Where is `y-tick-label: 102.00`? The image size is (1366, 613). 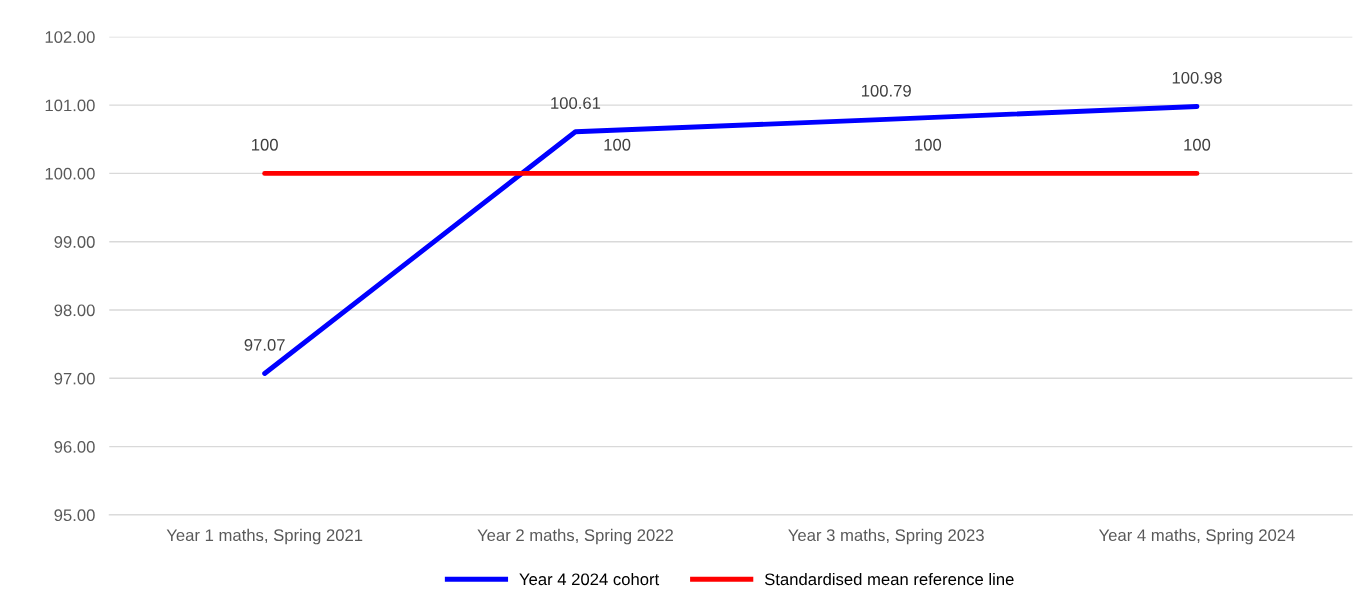 y-tick-label: 102.00 is located at coordinates (70, 37).